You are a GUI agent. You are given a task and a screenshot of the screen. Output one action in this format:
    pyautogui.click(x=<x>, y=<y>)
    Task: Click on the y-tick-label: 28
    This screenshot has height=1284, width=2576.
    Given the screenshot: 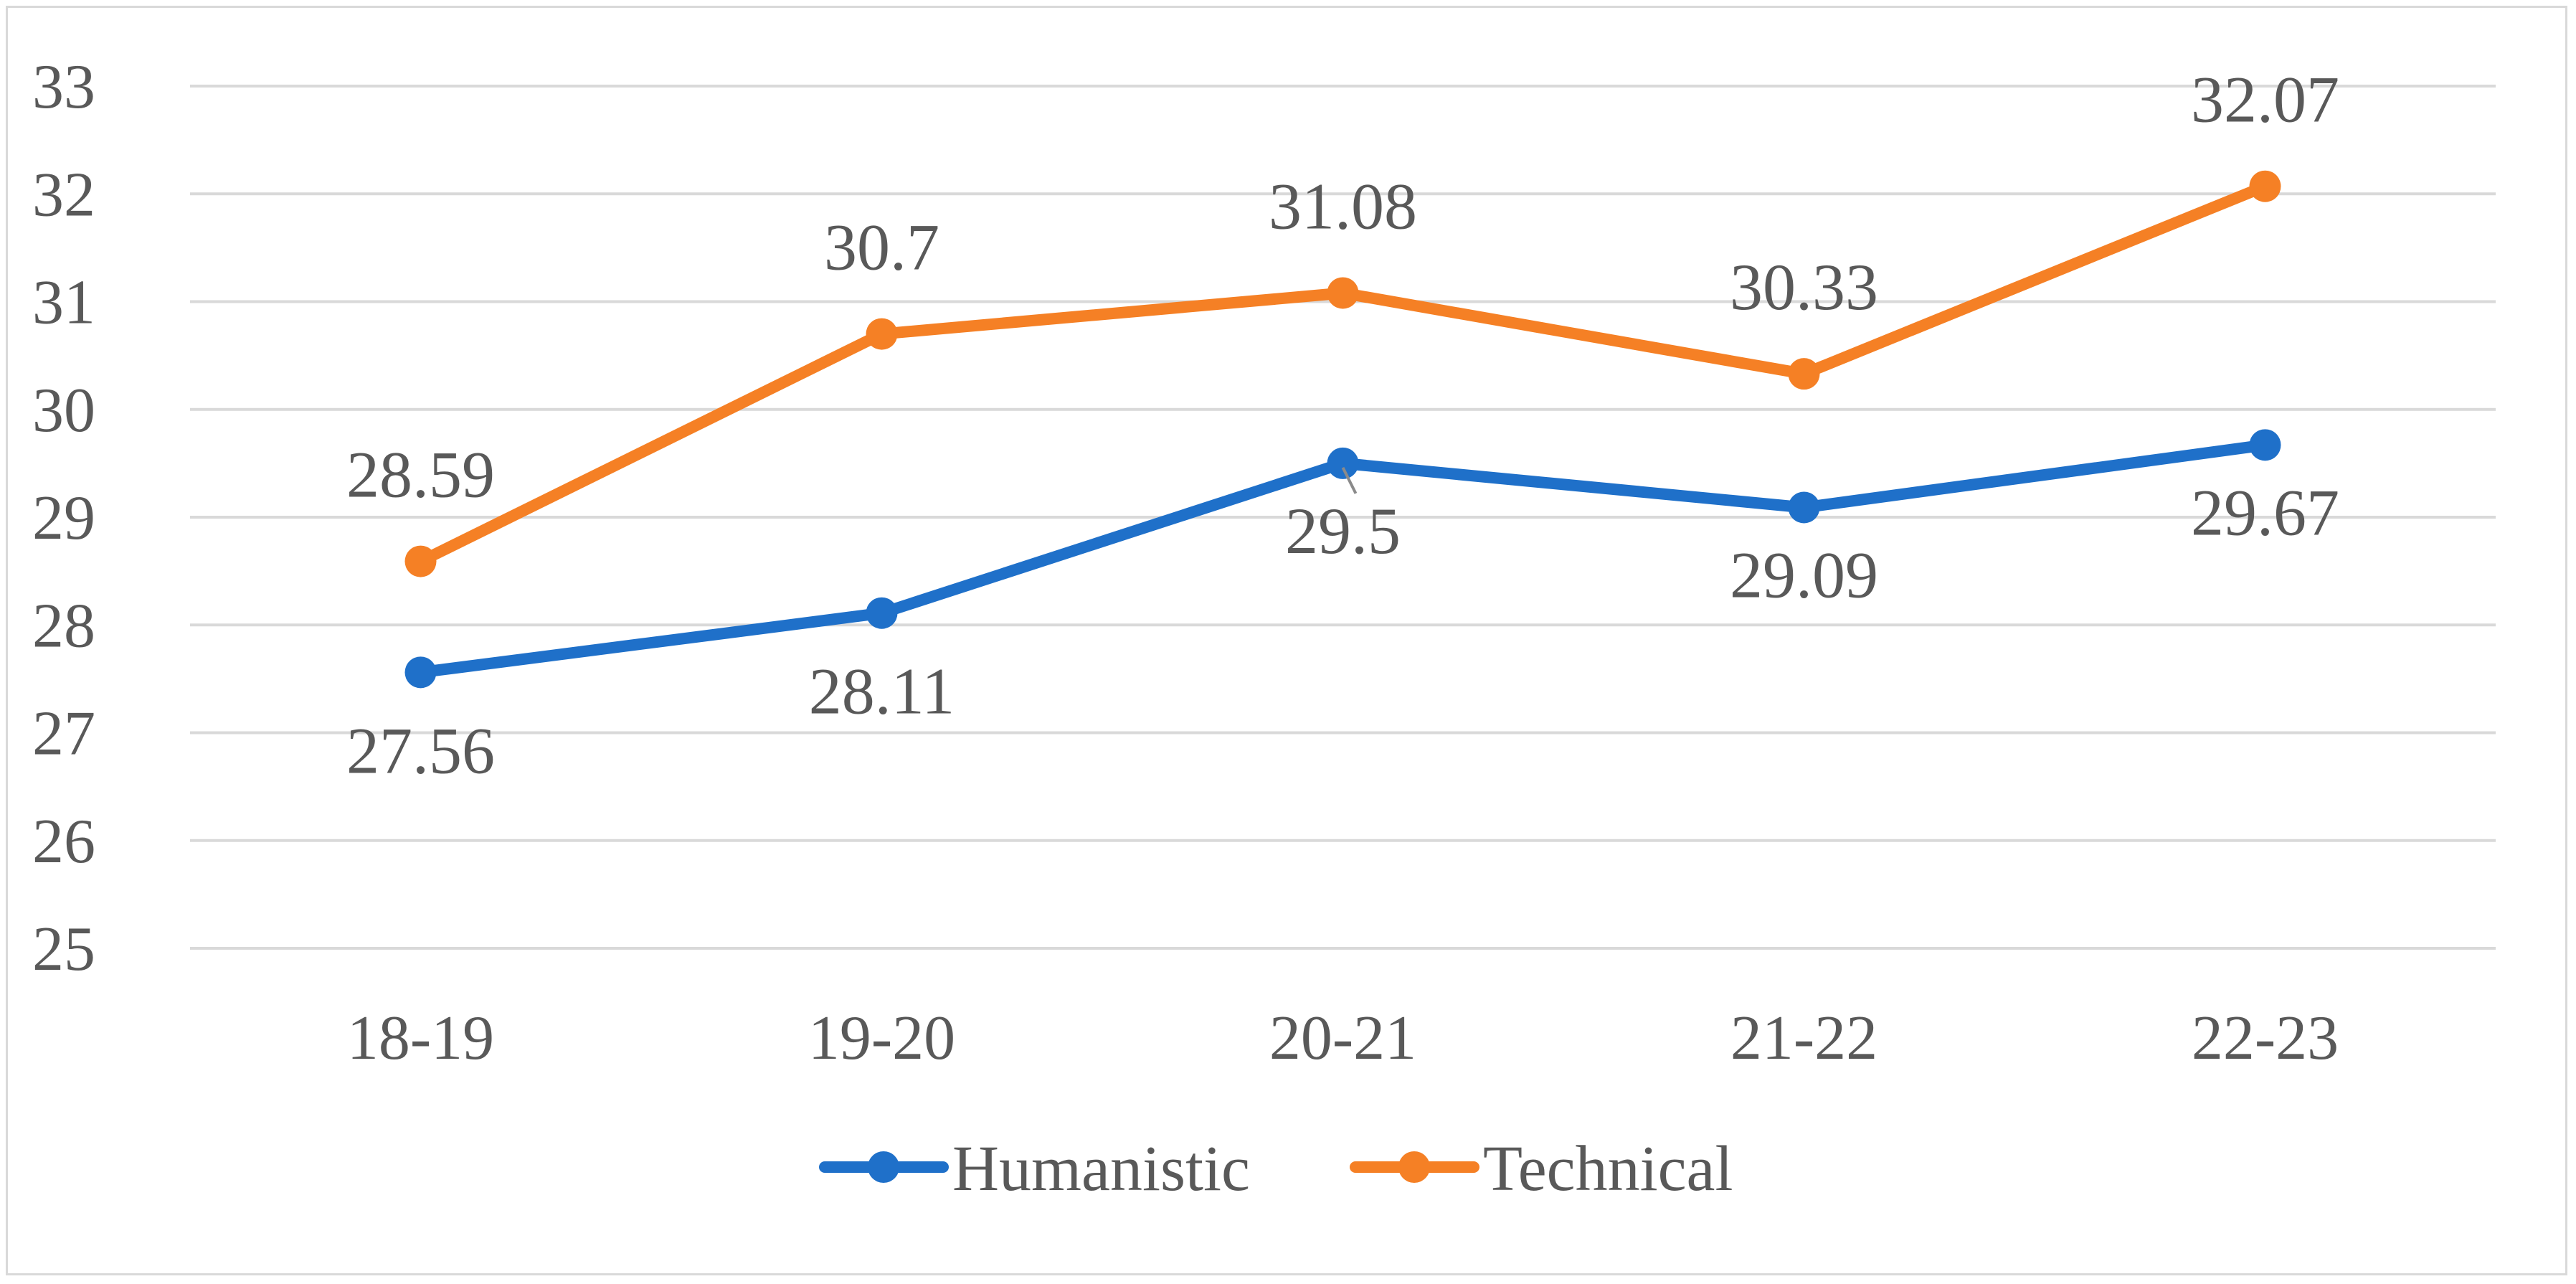 What is the action you would take?
    pyautogui.click(x=63, y=626)
    